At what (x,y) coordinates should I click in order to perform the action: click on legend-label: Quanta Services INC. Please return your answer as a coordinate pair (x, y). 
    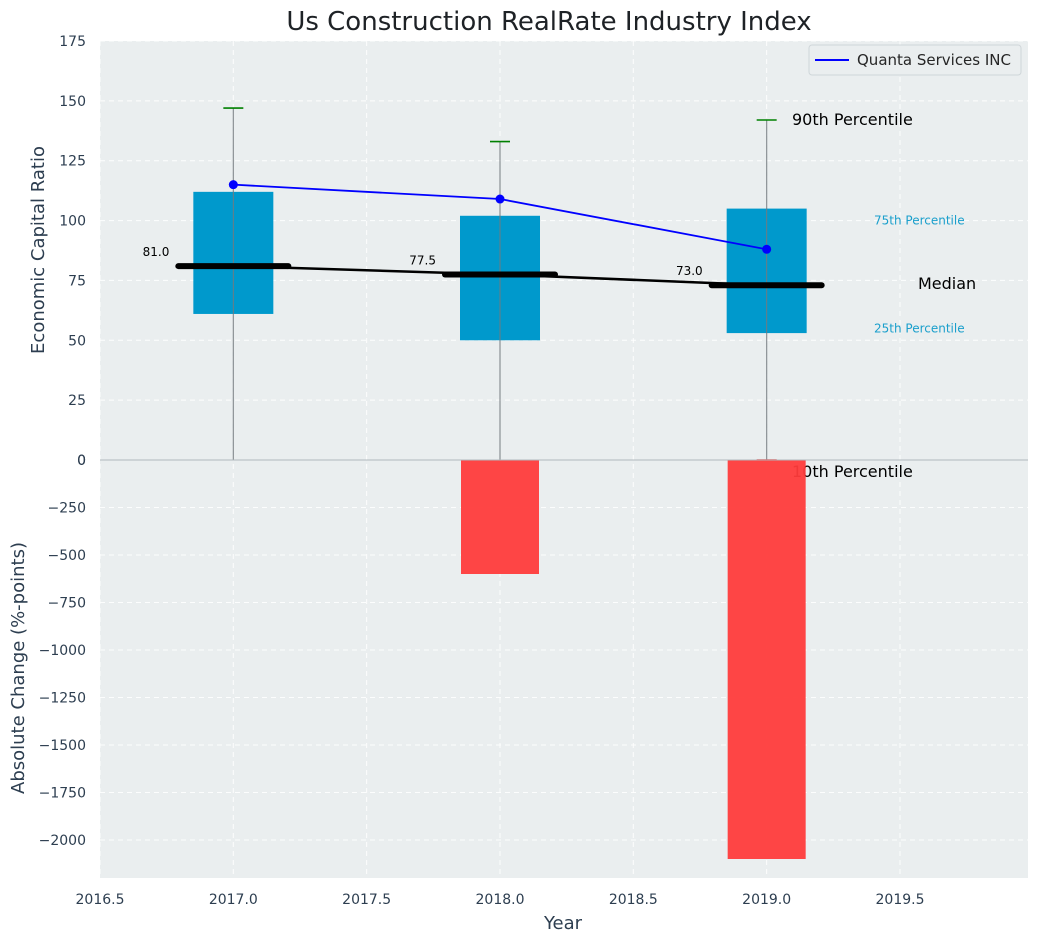
    Looking at the image, I should click on (934, 60).